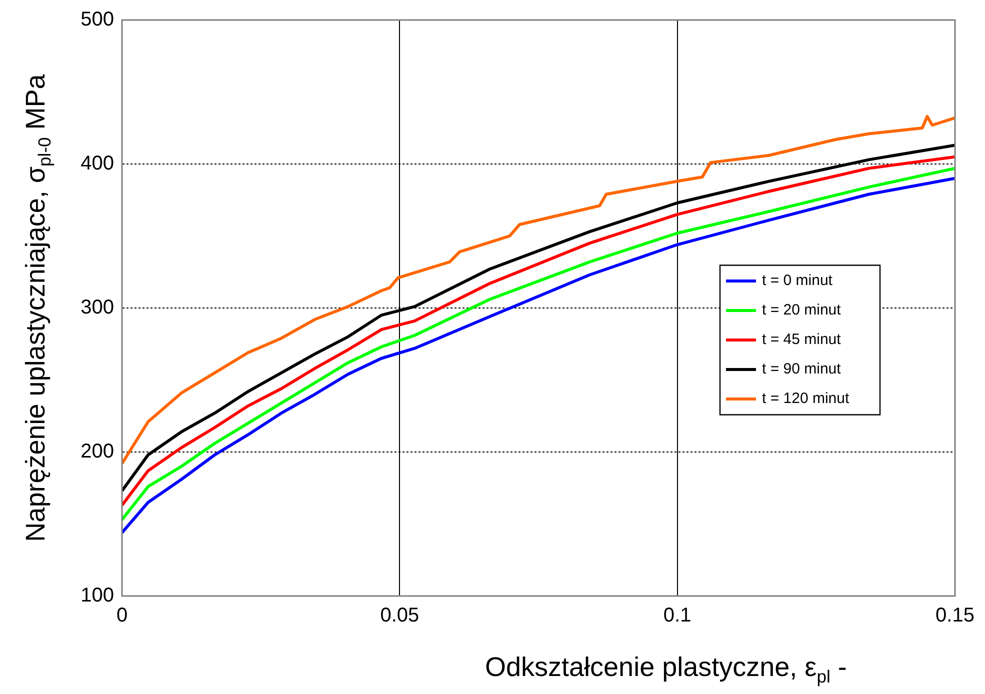  I want to click on x-tick-label: 0.1, so click(677, 615).